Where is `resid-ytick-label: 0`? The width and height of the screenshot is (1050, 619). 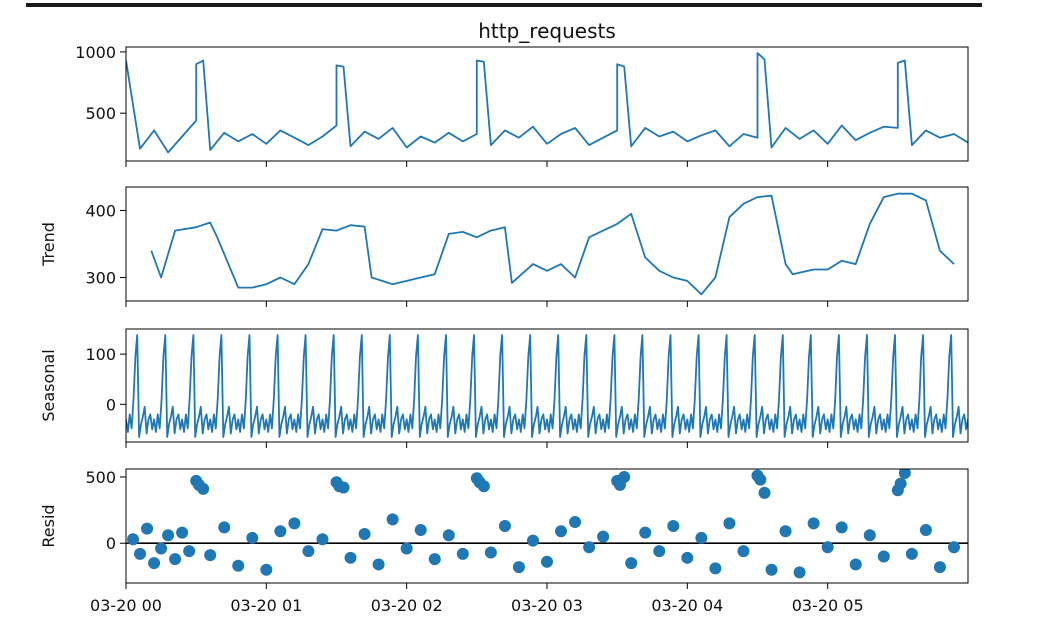 resid-ytick-label: 0 is located at coordinates (111, 543).